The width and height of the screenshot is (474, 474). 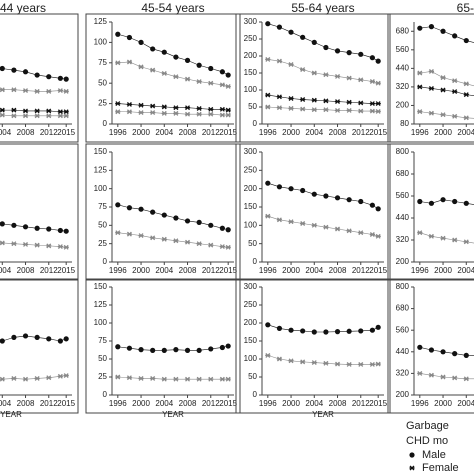 I want to click on y-tick-label: 100, so click(x=101, y=188).